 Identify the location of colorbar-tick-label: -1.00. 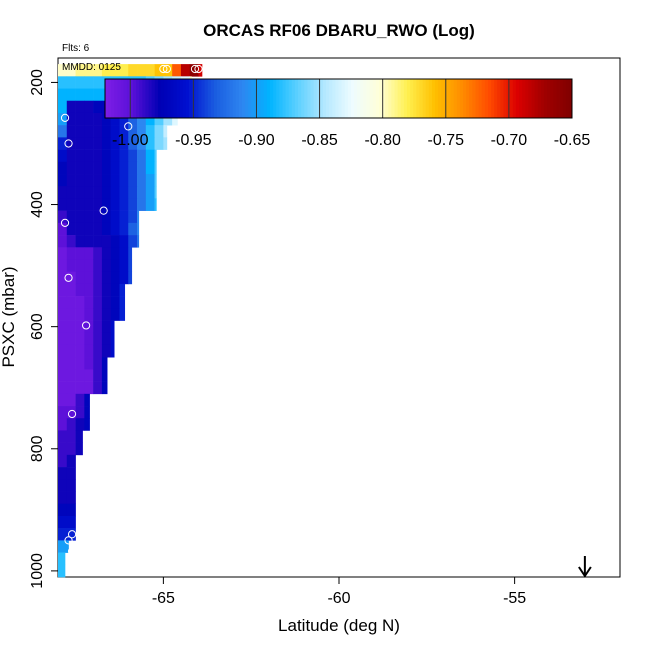
(130, 140).